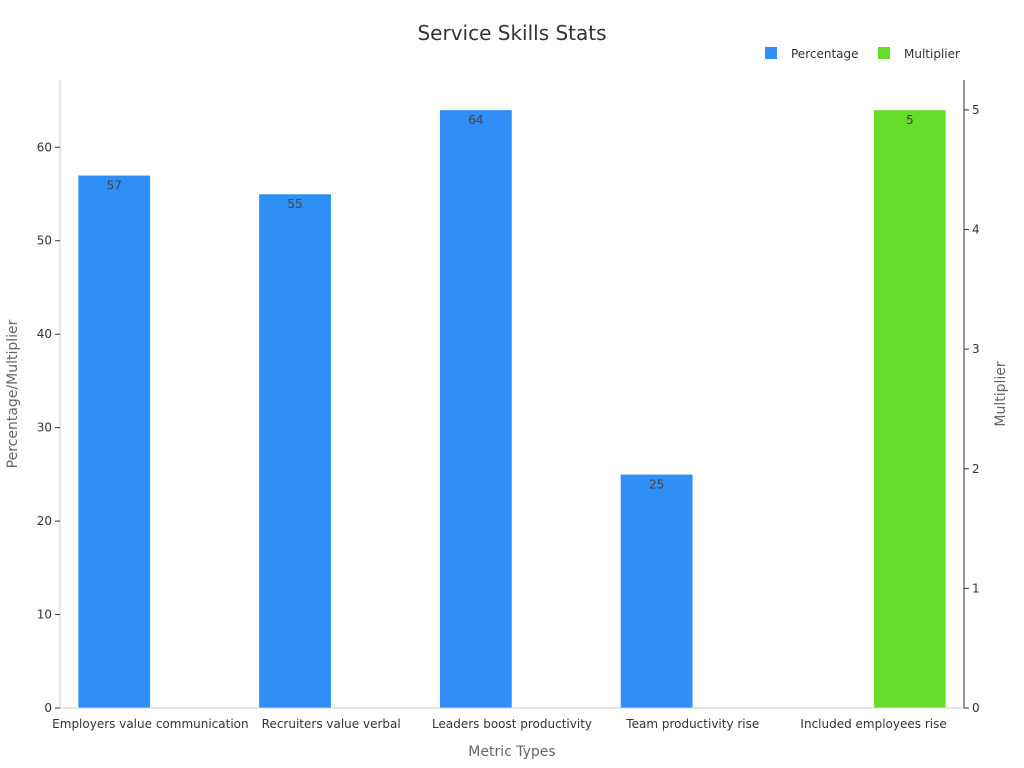 The width and height of the screenshot is (1024, 768). Describe the element at coordinates (692, 724) in the screenshot. I see `category-label: Team productivity rise` at that location.